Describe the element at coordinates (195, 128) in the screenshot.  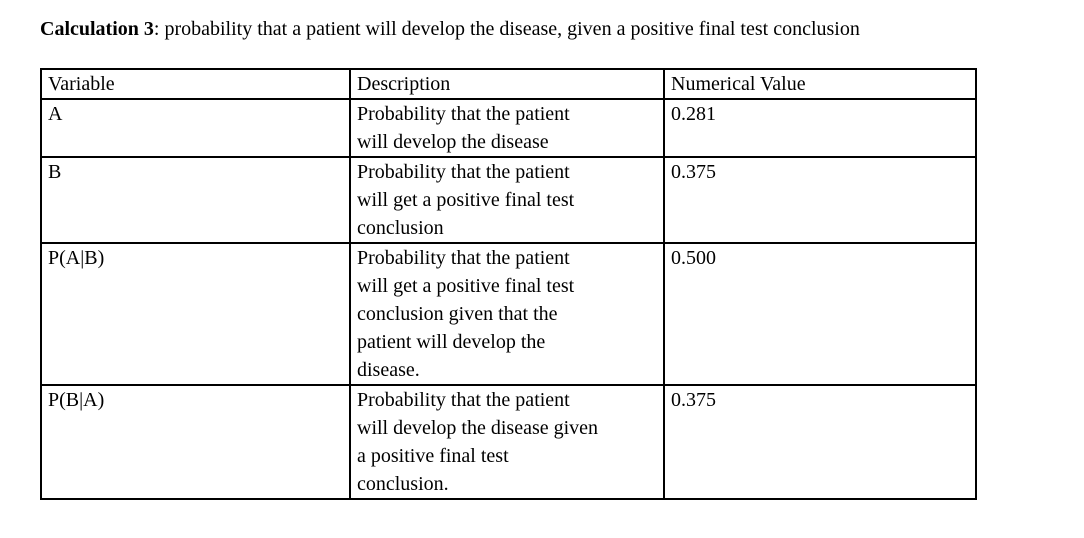
I see `variable-cell: A` at that location.